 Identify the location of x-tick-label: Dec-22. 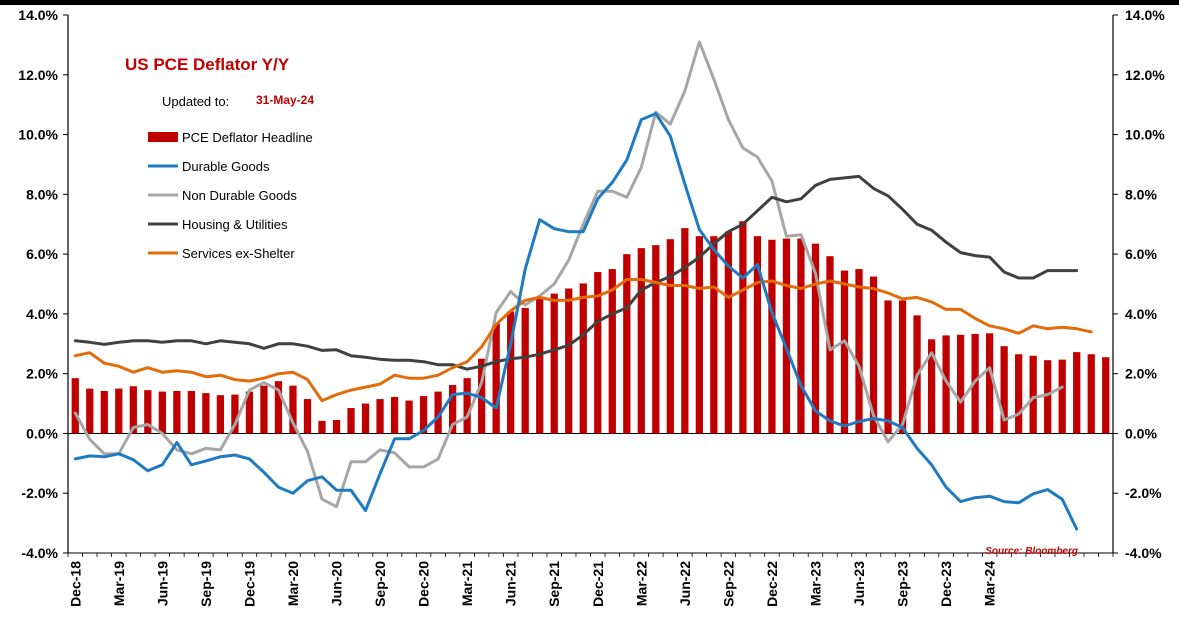
(772, 584).